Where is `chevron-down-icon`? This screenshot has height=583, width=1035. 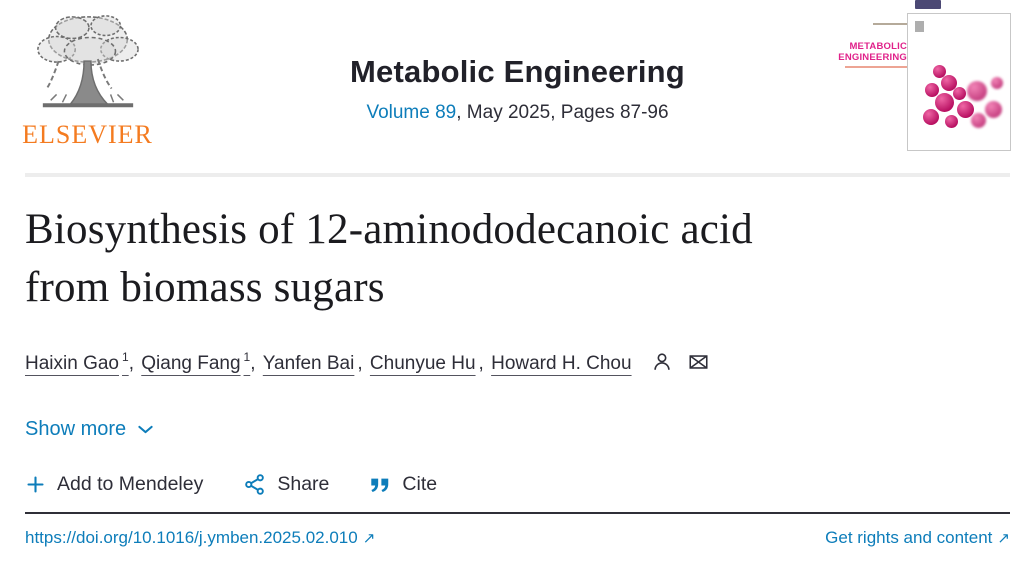
chevron-down-icon is located at coordinates (145, 429).